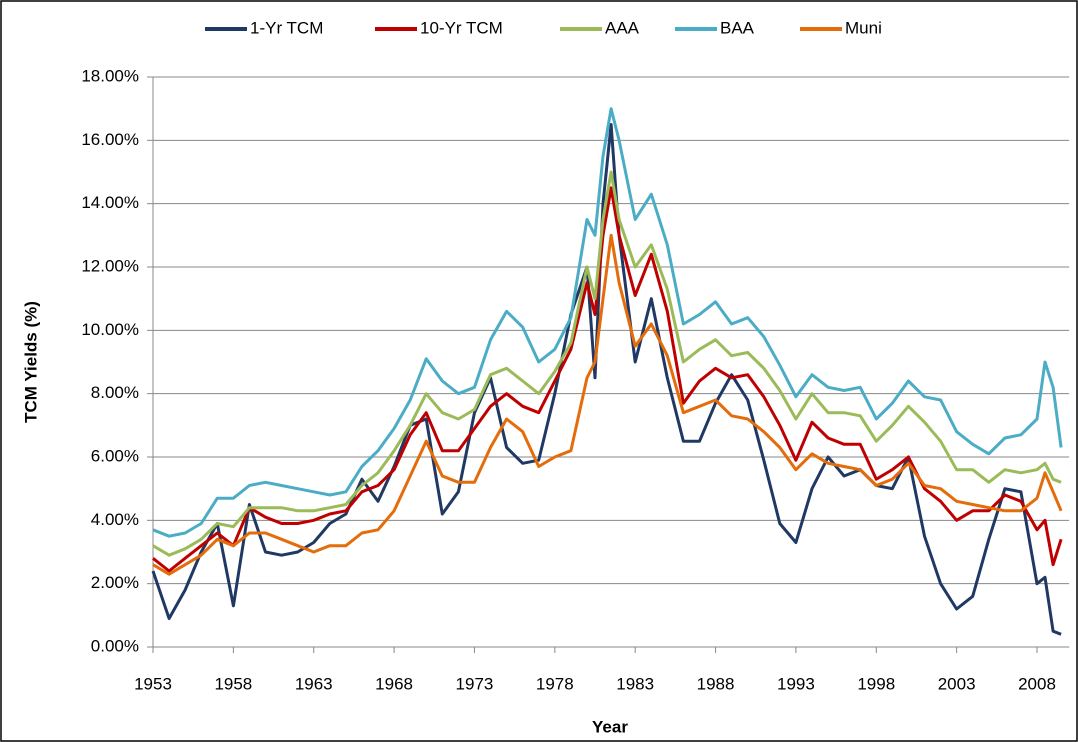  What do you see at coordinates (957, 683) in the screenshot?
I see `x-tick-label: 2003` at bounding box center [957, 683].